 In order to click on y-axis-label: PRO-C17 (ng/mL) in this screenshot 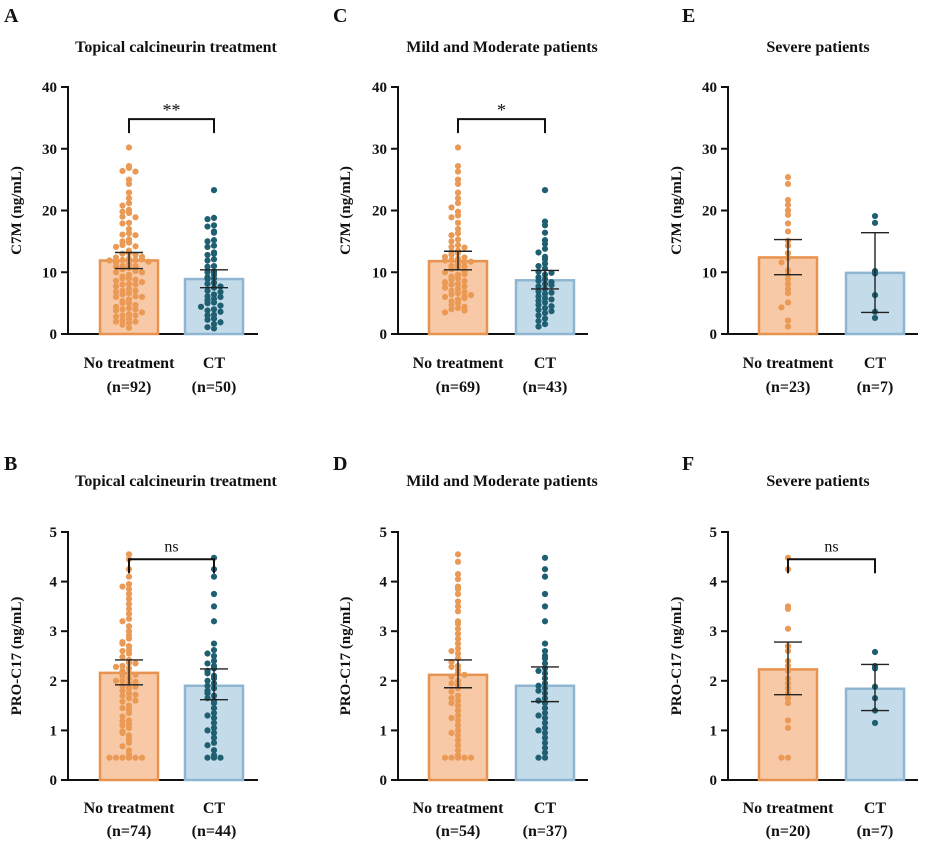, I will do `click(677, 656)`.